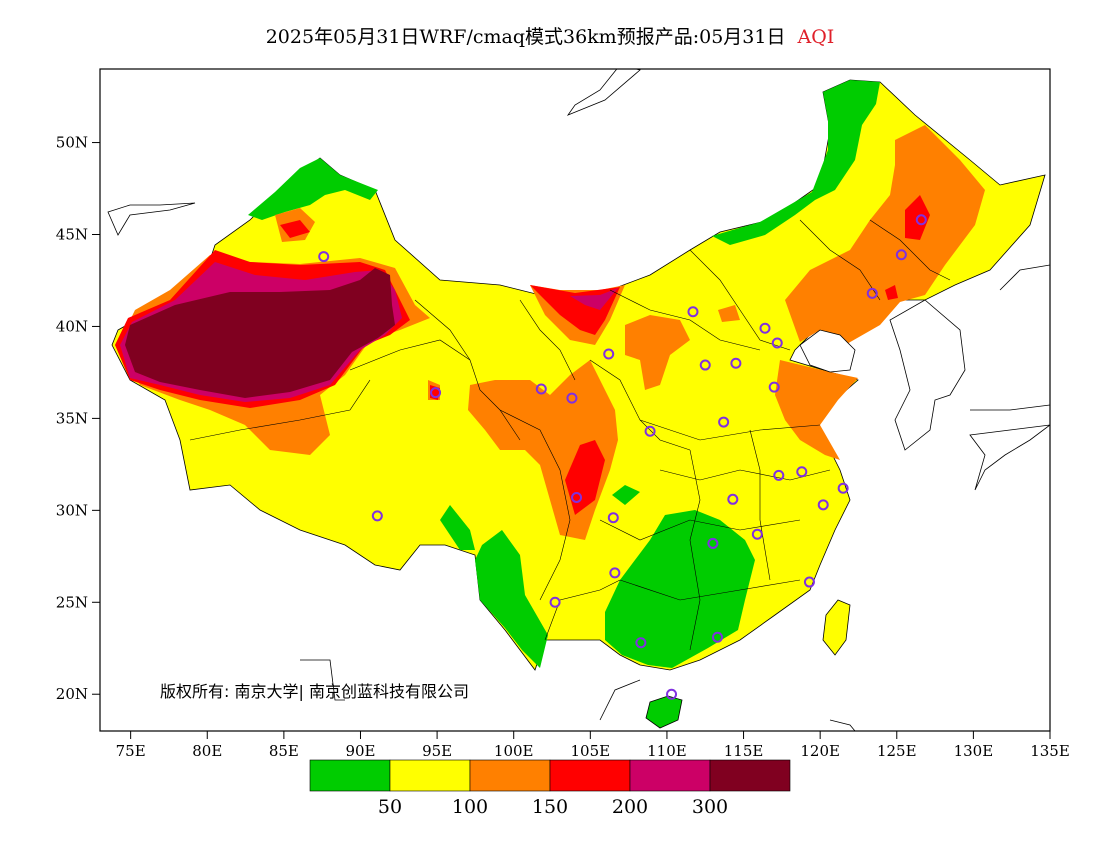 Image resolution: width=1100 pixels, height=850 pixels. Describe the element at coordinates (667, 751) in the screenshot. I see `x-tick-label: 110E` at that location.